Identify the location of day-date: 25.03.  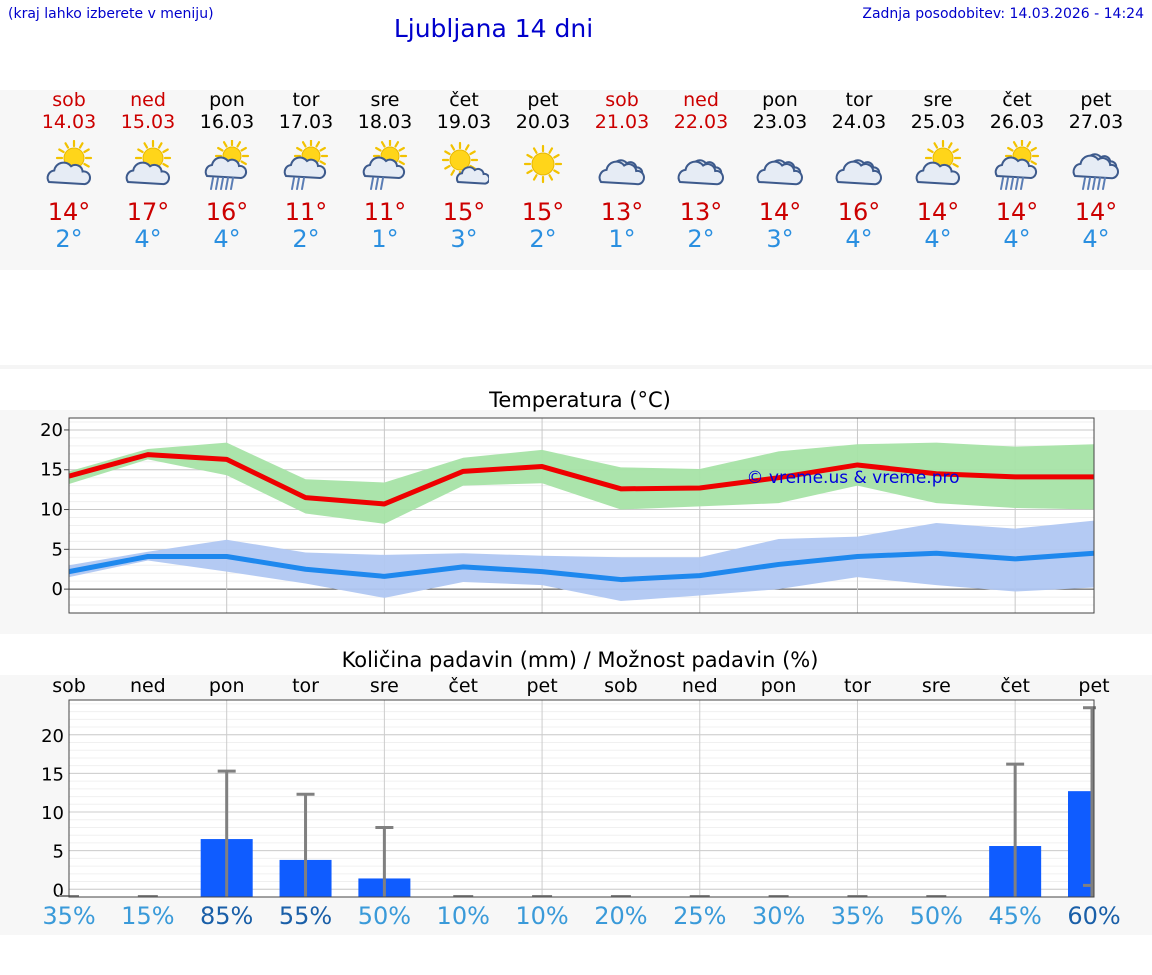
(938, 122).